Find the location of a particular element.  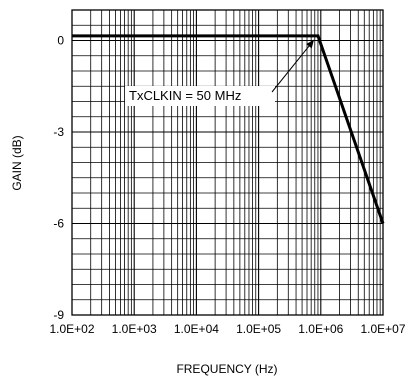

y-axis-title: GAIN (dB) is located at coordinates (17, 162).